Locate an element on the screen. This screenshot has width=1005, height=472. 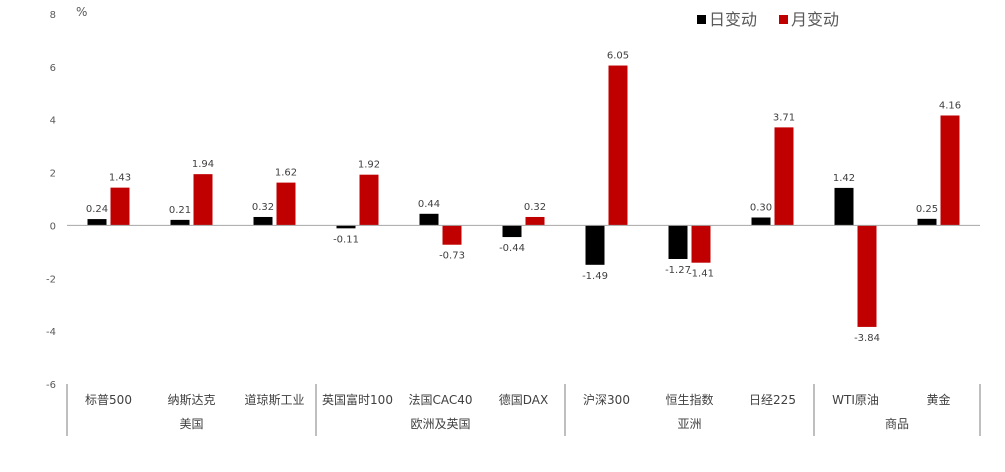
data-label: 0.24 is located at coordinates (97, 209).